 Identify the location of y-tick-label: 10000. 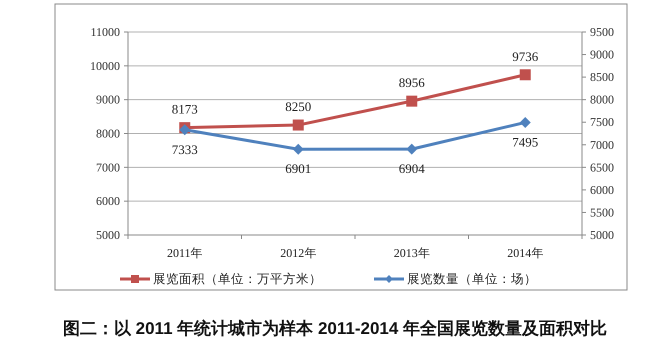
(105, 65).